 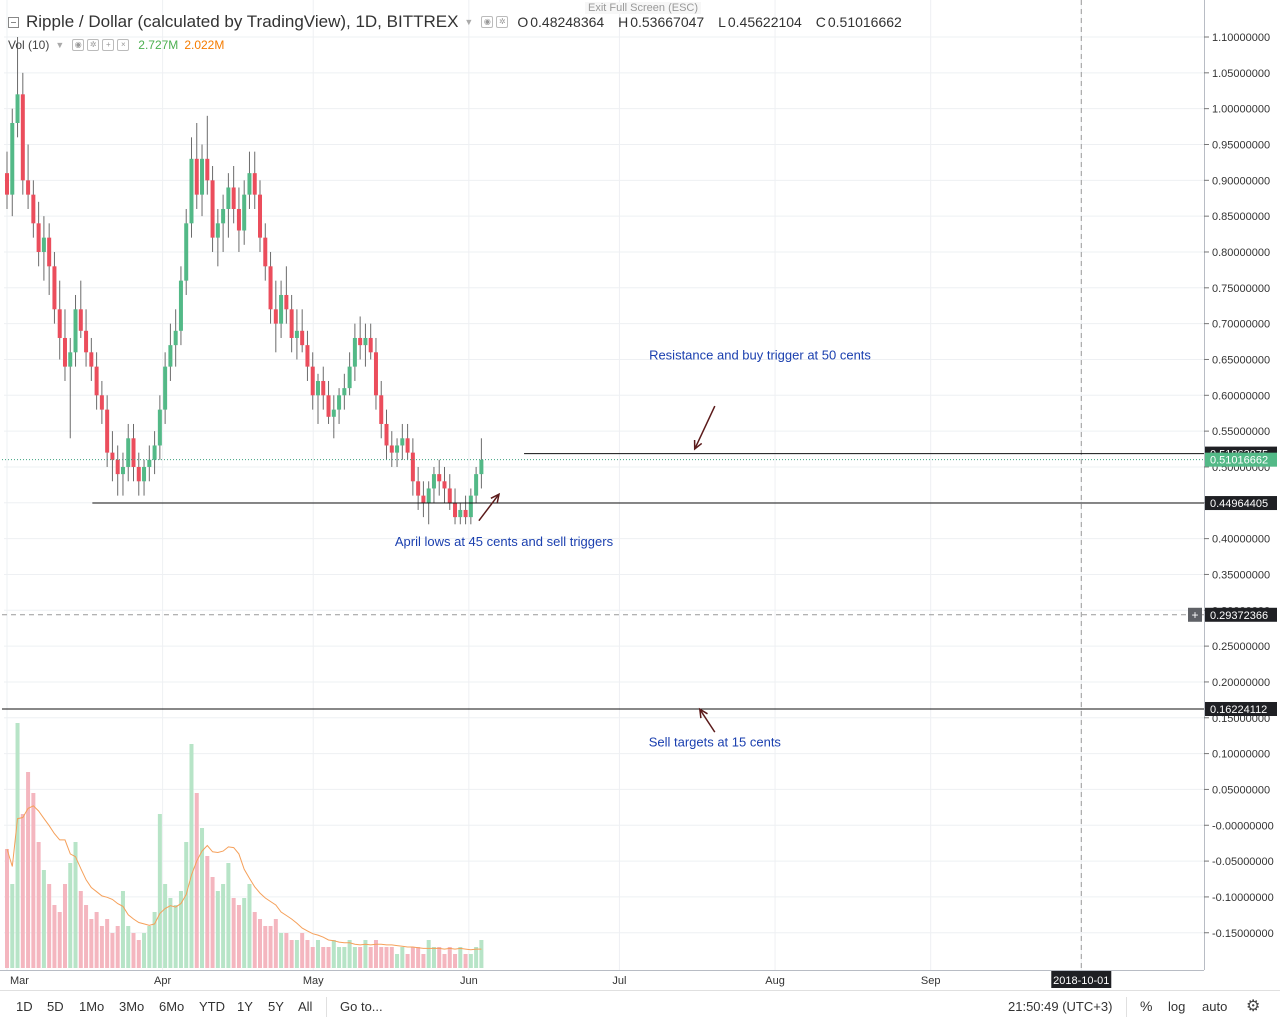 What do you see at coordinates (123, 45) in the screenshot?
I see `close-icon: ×` at bounding box center [123, 45].